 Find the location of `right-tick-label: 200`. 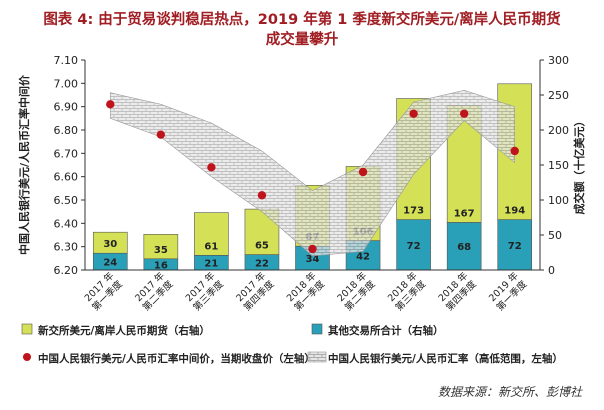

right-tick-label: 200 is located at coordinates (558, 130).